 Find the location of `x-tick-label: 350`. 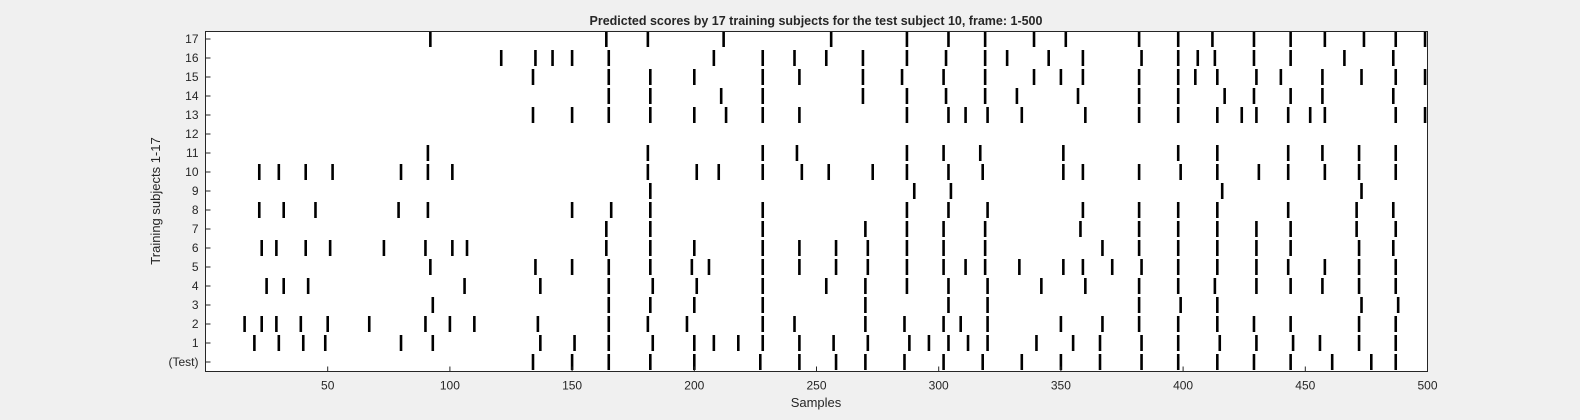

x-tick-label: 350 is located at coordinates (1061, 386).